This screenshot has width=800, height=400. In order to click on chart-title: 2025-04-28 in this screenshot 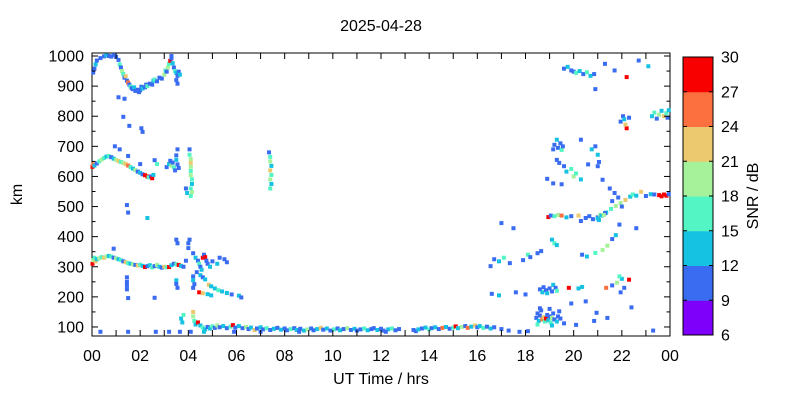, I will do `click(381, 26)`.